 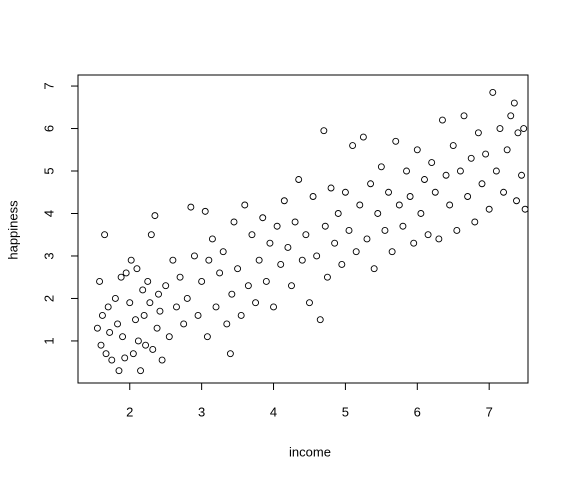 What do you see at coordinates (345, 411) in the screenshot?
I see `x-tick-label: 5` at bounding box center [345, 411].